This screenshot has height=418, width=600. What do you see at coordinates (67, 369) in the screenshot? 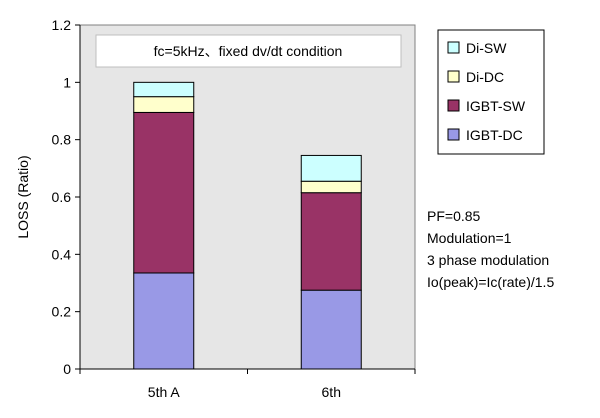
I see `y-tick-label: 0` at bounding box center [67, 369].